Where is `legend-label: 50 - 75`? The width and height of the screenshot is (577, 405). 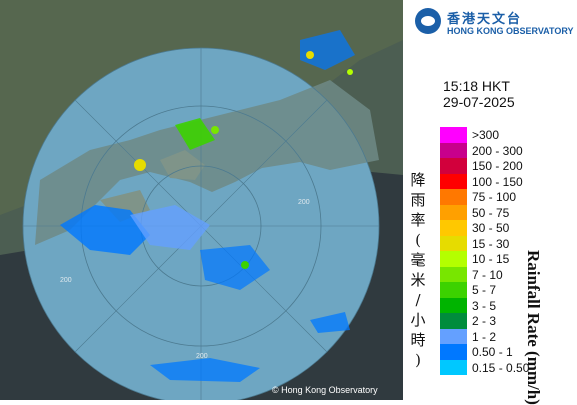
legend-label: 50 - 75 is located at coordinates (491, 212).